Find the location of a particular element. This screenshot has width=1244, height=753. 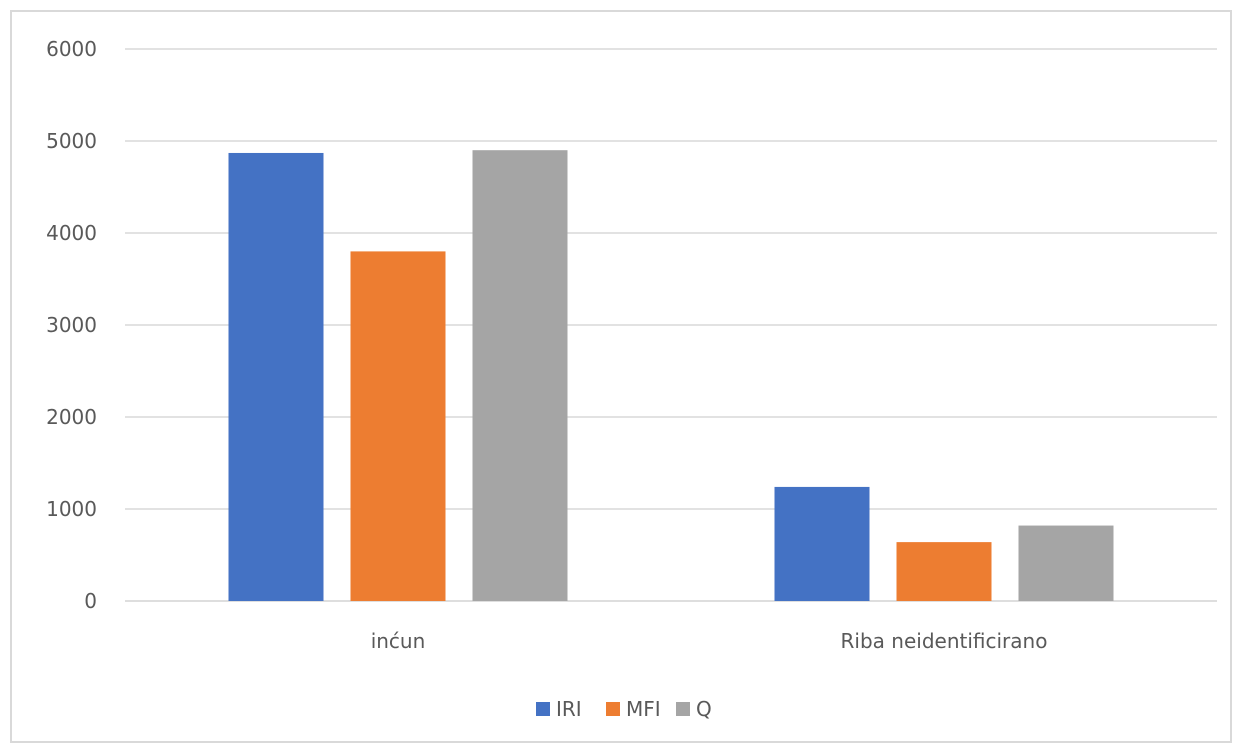

y-tick-label: 5000 is located at coordinates (71, 141).